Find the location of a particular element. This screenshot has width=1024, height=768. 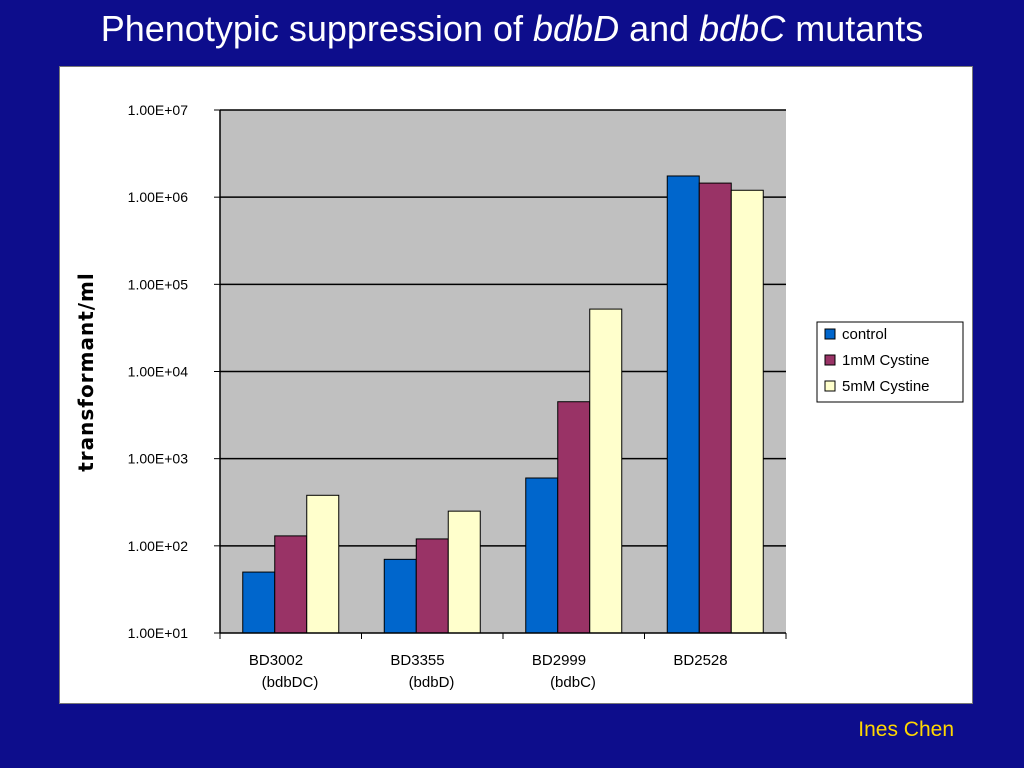

y-tick-label: 1.00E+04 is located at coordinates (158, 372).